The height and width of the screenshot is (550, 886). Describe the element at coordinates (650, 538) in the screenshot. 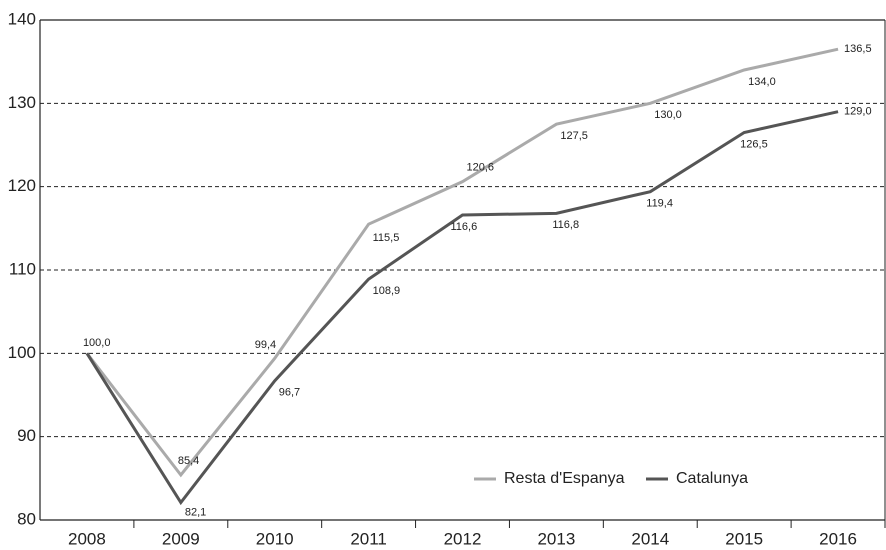

I see `x-tick-label: 2014` at that location.